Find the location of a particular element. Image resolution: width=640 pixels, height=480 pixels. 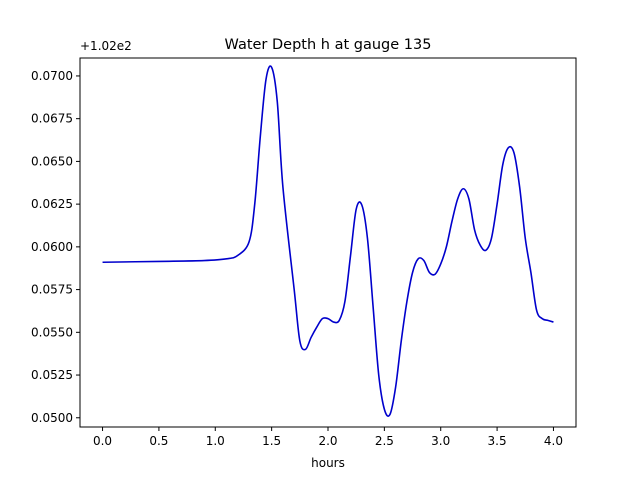

x-tick-label: 2.0 is located at coordinates (327, 441).